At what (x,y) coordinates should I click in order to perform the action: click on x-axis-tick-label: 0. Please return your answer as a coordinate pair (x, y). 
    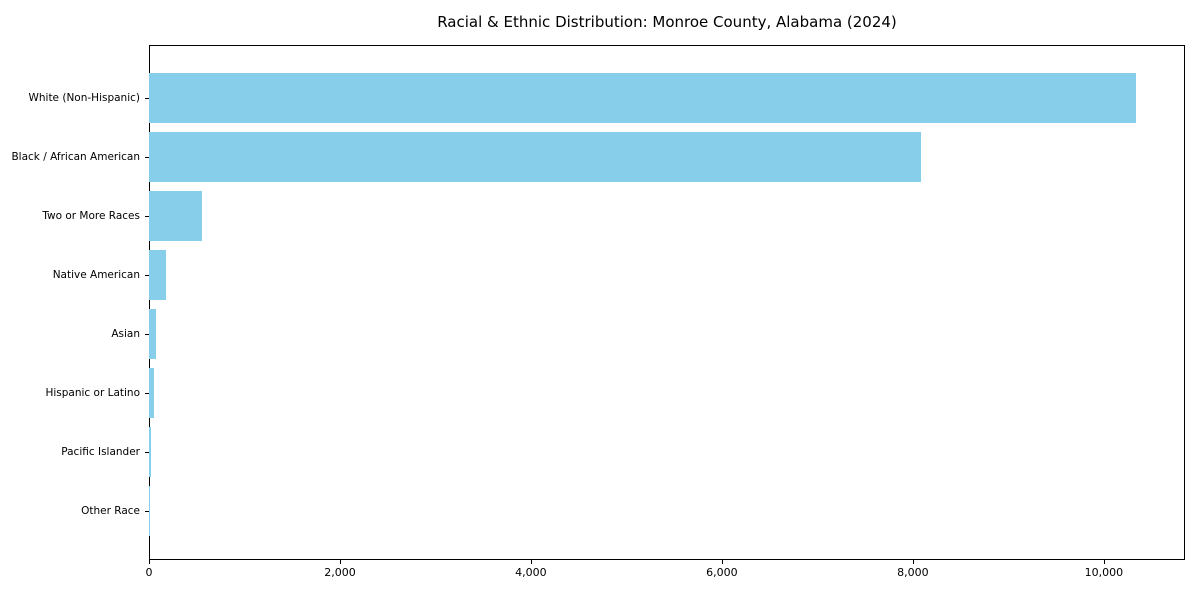
    Looking at the image, I should click on (149, 572).